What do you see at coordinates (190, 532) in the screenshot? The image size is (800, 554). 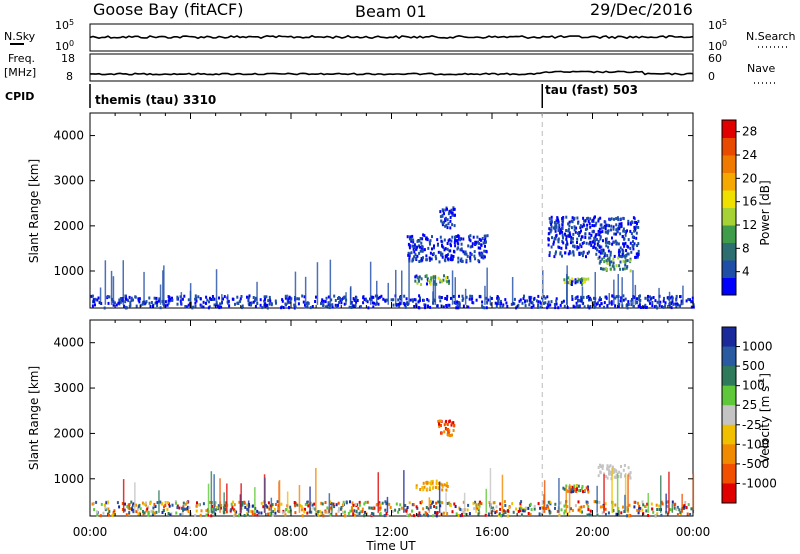 I see `x-tick-label: 04:00` at bounding box center [190, 532].